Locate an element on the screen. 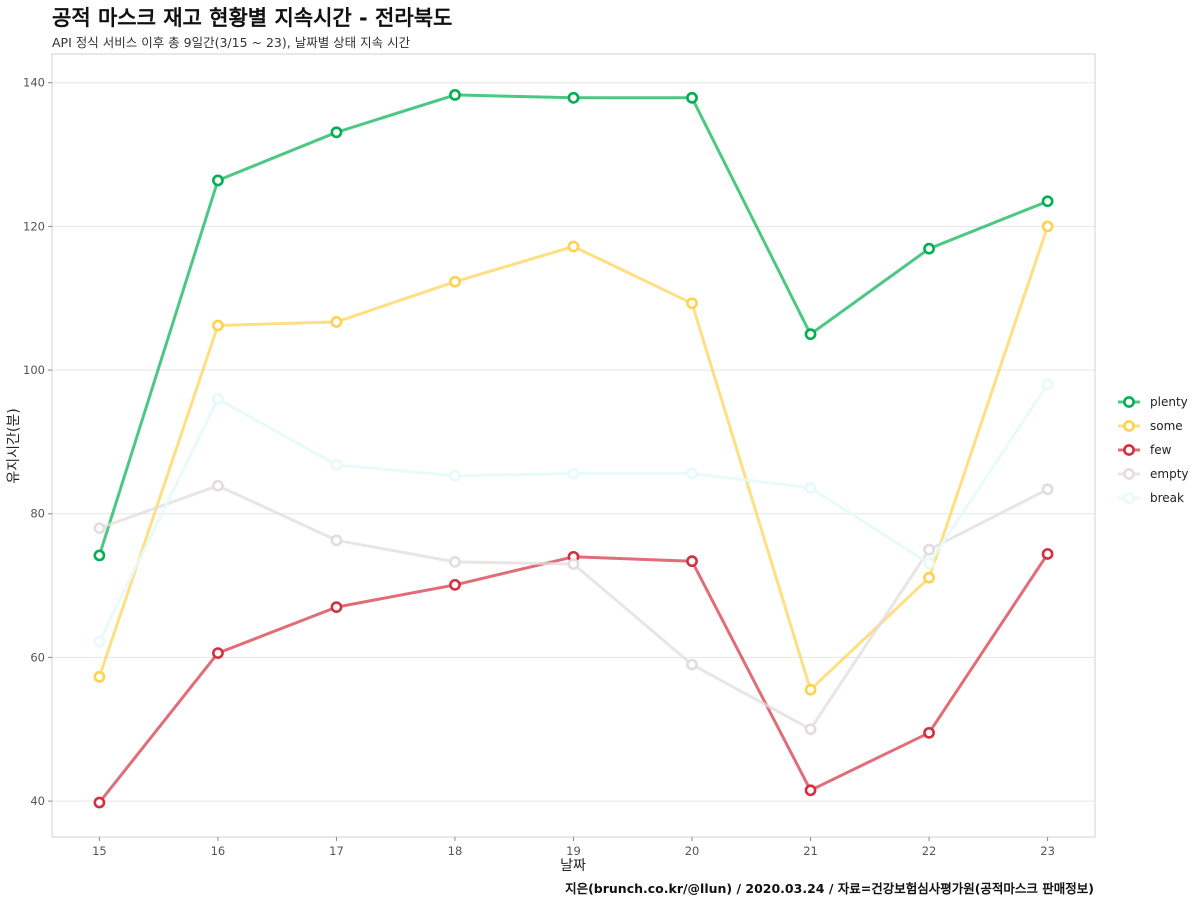 The height and width of the screenshot is (900, 1200). x-tick-label: 19 is located at coordinates (573, 851).